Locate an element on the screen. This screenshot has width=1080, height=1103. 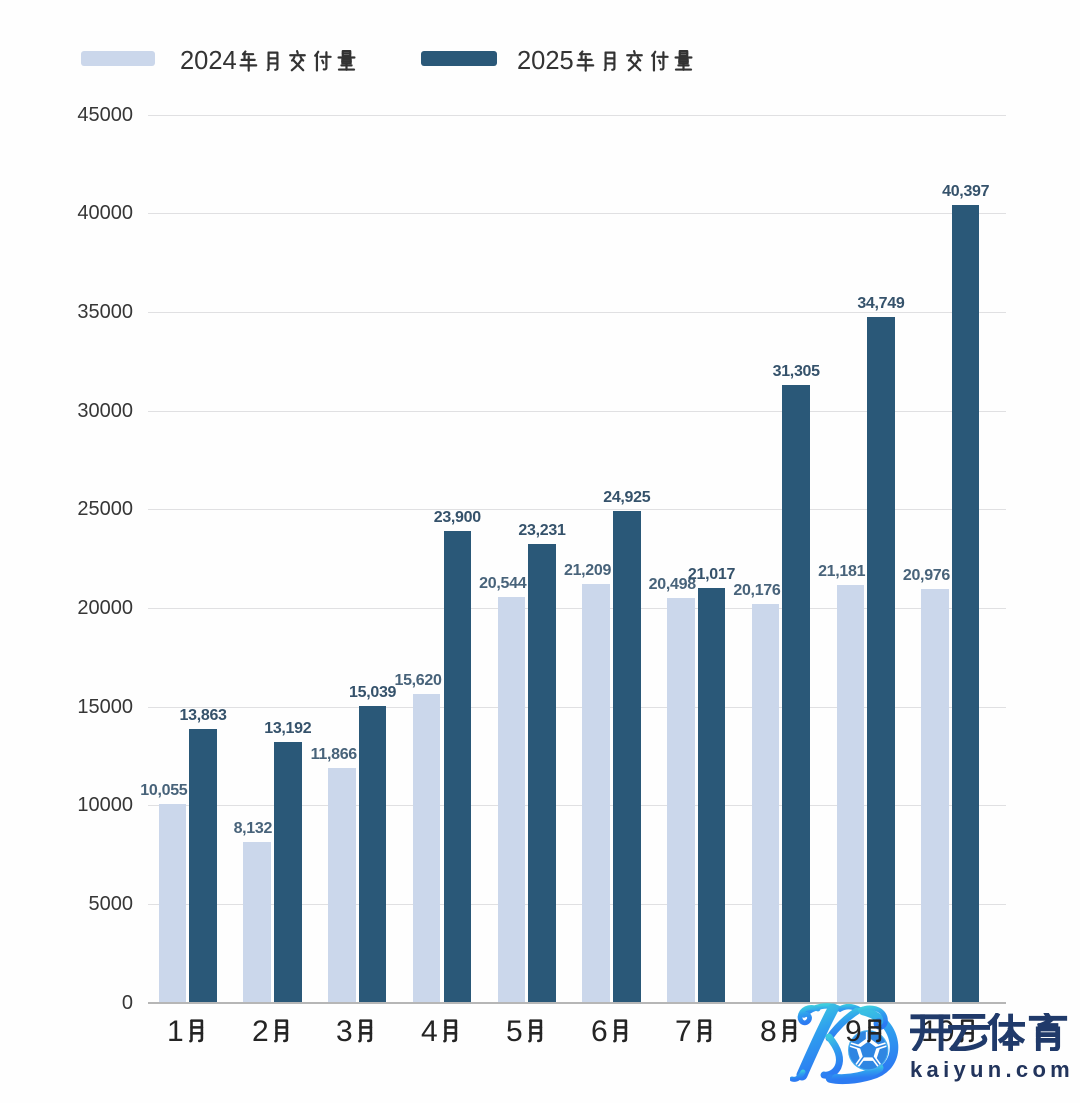
svg-text: 9 is located at coordinates (853, 1032).